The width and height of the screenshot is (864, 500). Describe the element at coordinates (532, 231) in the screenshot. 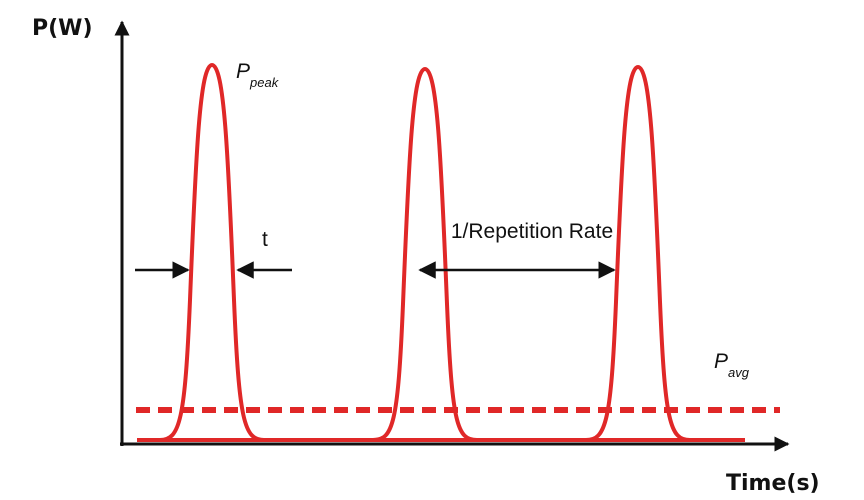

I see `period-label: 1/Repetition Rate` at that location.